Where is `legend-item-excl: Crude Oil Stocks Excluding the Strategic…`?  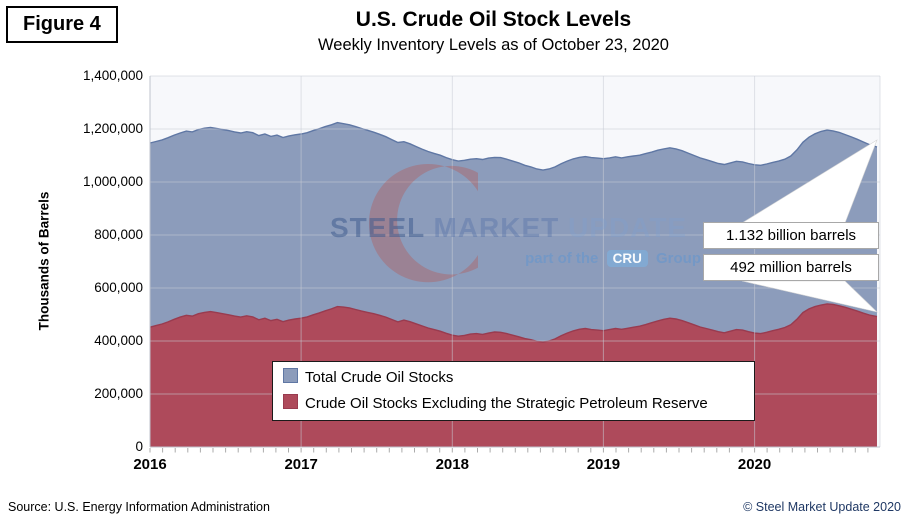 legend-item-excl: Crude Oil Stocks Excluding the Strategic… is located at coordinates (513, 404).